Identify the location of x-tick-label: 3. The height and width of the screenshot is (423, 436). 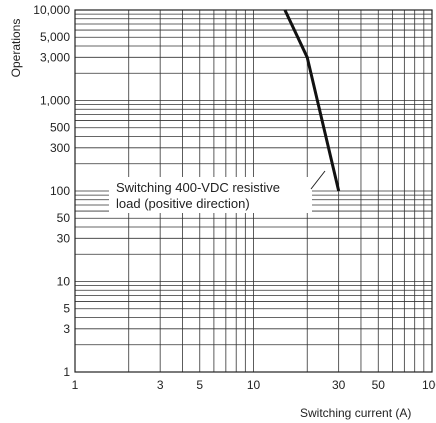
(160, 385).